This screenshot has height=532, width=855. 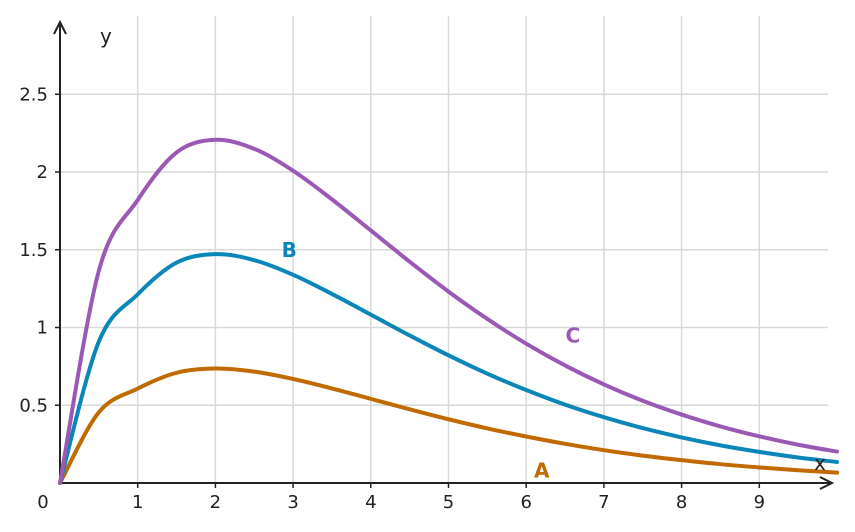 What do you see at coordinates (572, 335) in the screenshot?
I see `series-label-c: C` at bounding box center [572, 335].